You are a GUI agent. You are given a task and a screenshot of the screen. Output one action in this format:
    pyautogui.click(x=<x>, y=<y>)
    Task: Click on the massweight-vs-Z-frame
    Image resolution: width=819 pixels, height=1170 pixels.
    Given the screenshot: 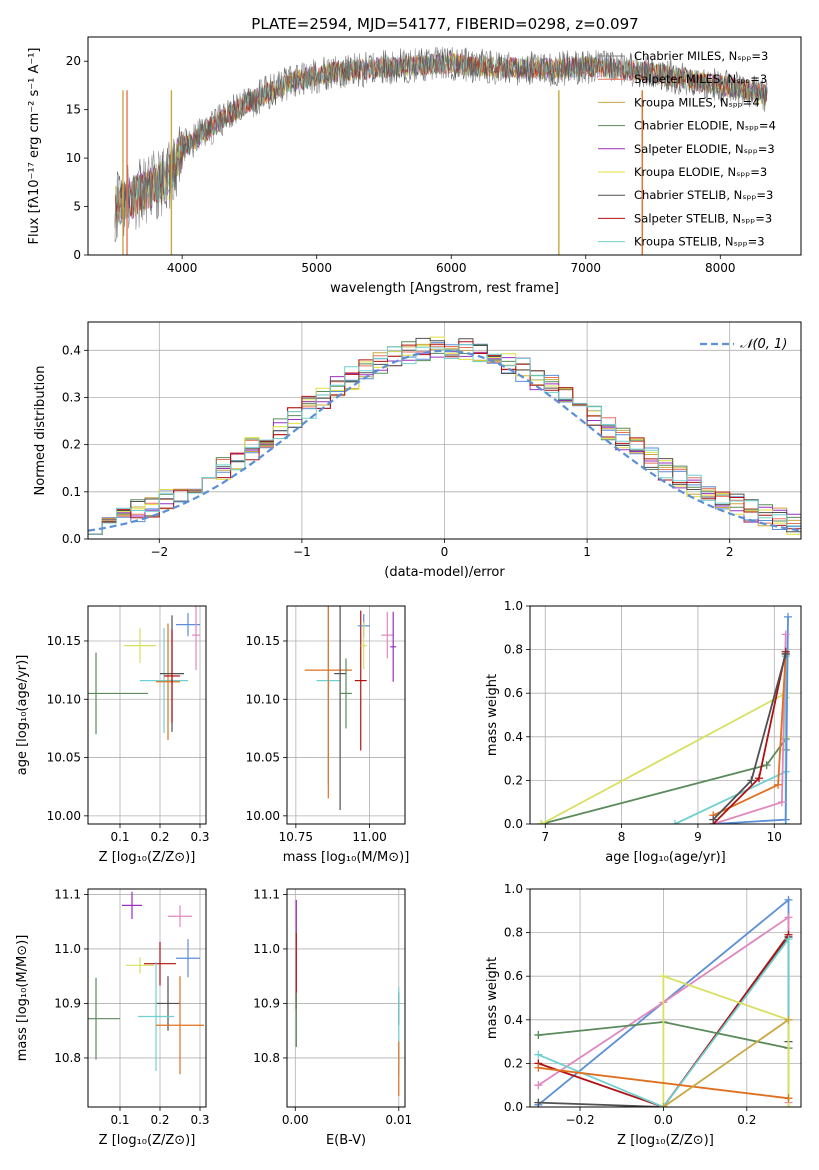 What is the action you would take?
    pyautogui.click(x=665, y=998)
    